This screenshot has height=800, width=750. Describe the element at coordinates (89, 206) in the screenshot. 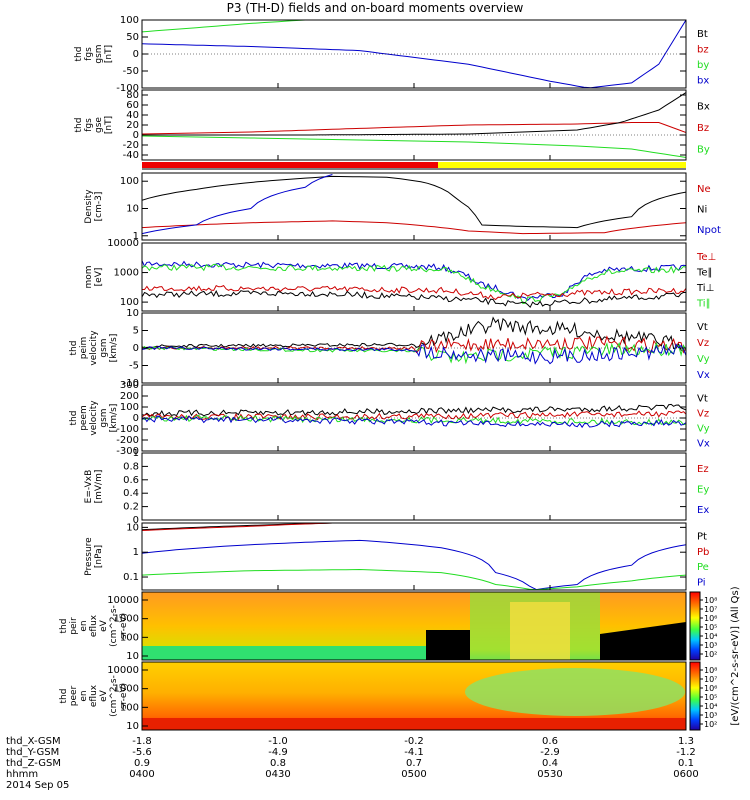

I see `ylabel-line: Density` at that location.